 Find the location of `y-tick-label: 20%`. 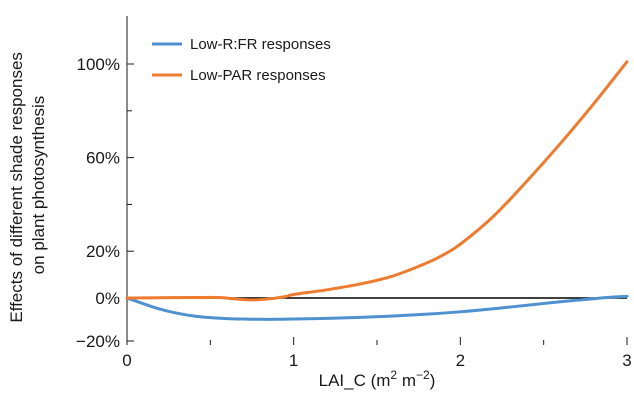

y-tick-label: 20% is located at coordinates (103, 251).